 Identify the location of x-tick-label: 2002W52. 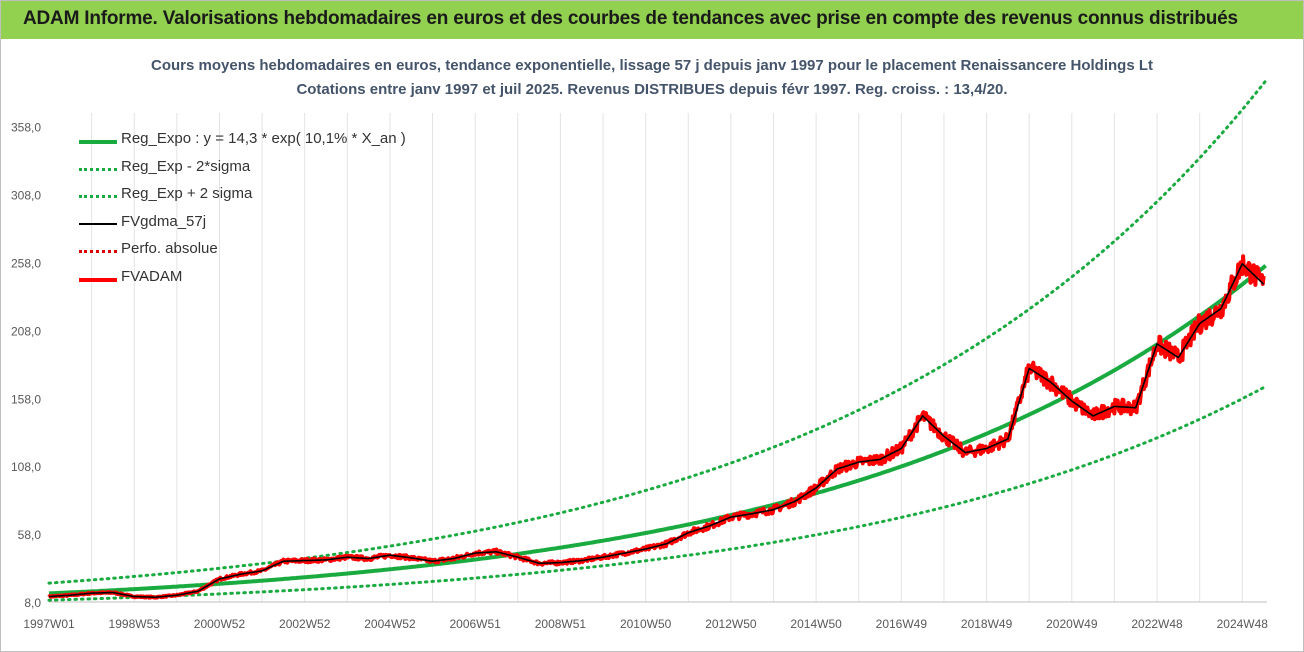
(305, 624).